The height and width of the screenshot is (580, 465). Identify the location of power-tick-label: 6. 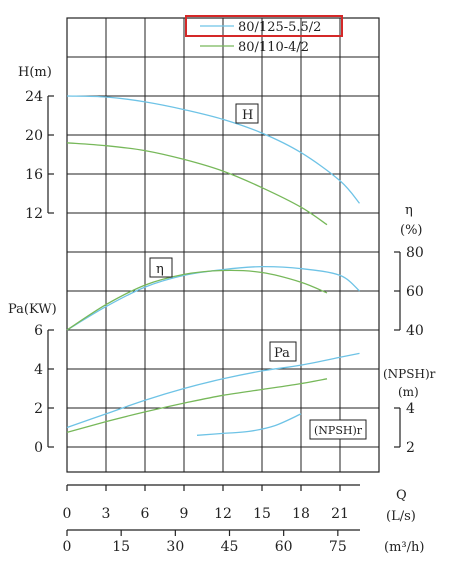
(38, 331).